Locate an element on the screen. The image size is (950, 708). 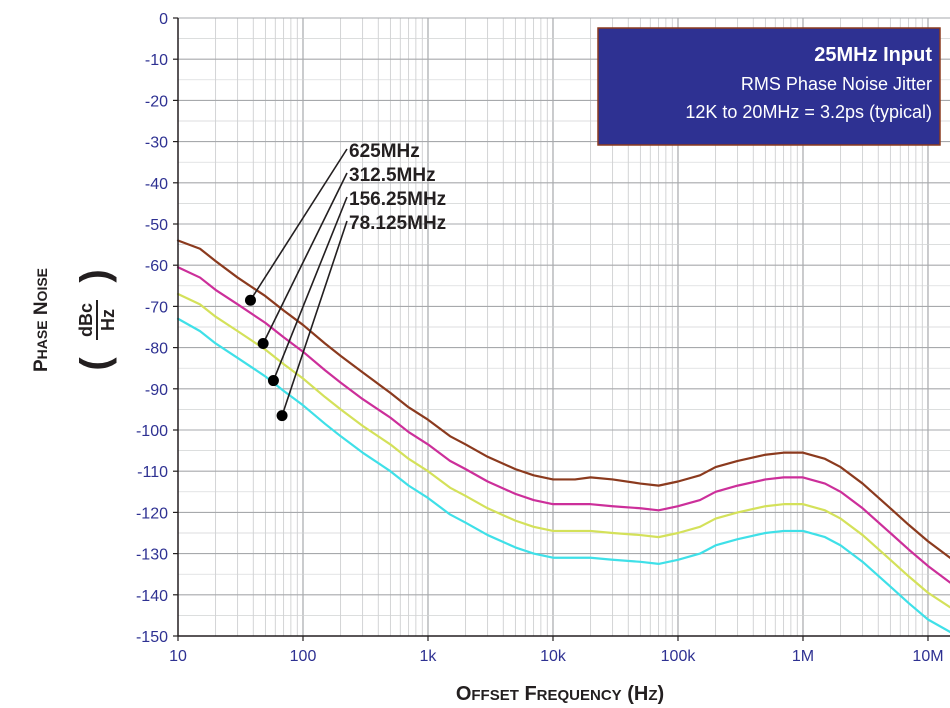
y-tick-label: -110 is located at coordinates (152, 472).